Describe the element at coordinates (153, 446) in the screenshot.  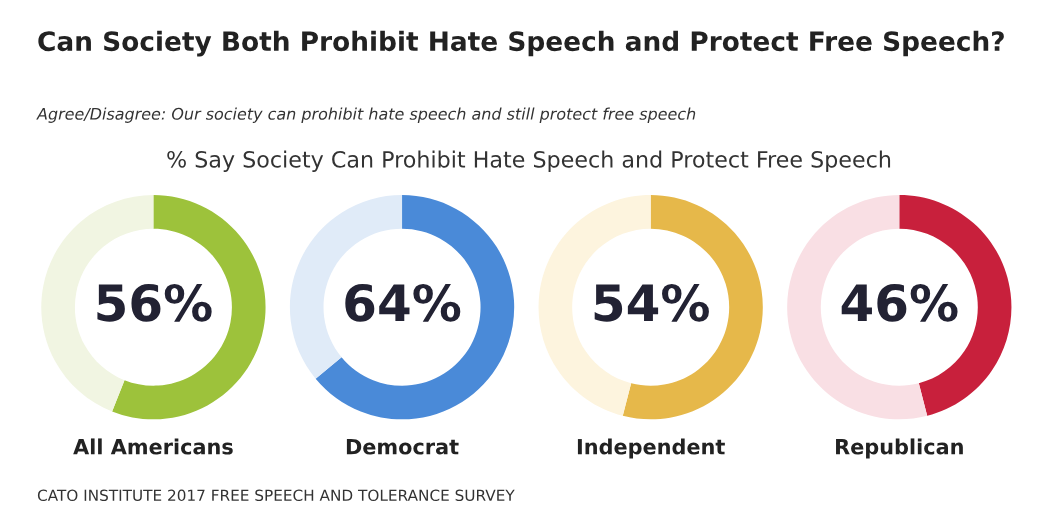
I see `text: All Americans` at that location.